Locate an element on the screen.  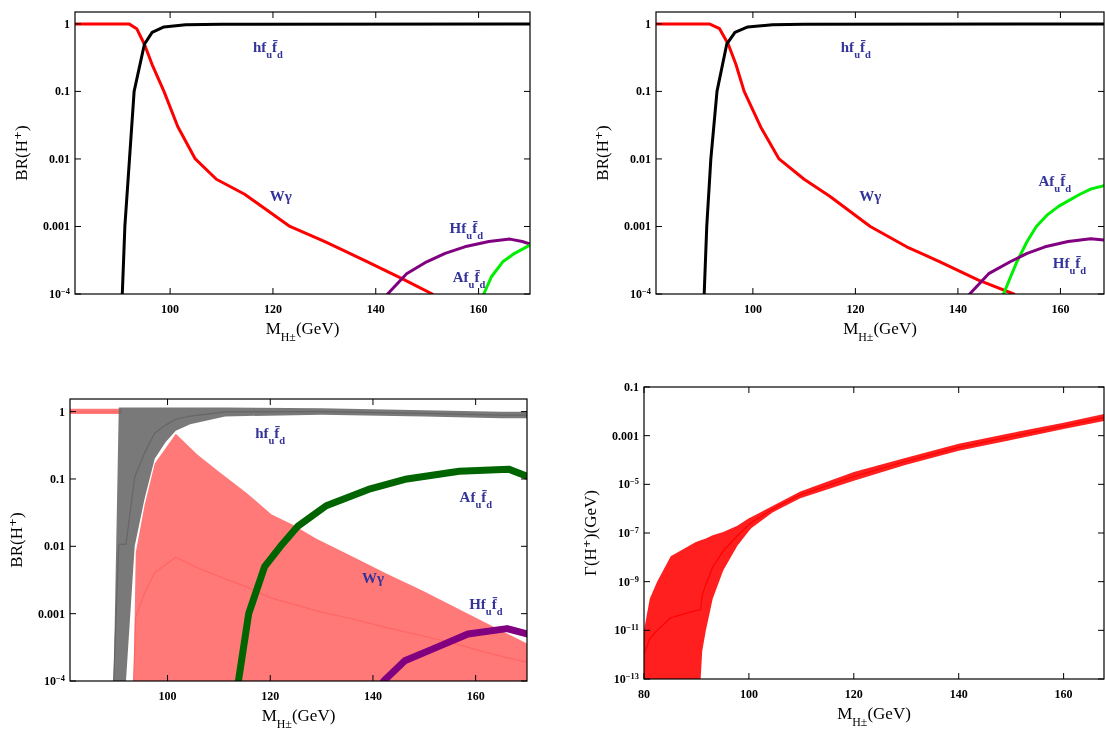
y-axis-title: Γ(H⁺)(GeV) is located at coordinates (590, 533).